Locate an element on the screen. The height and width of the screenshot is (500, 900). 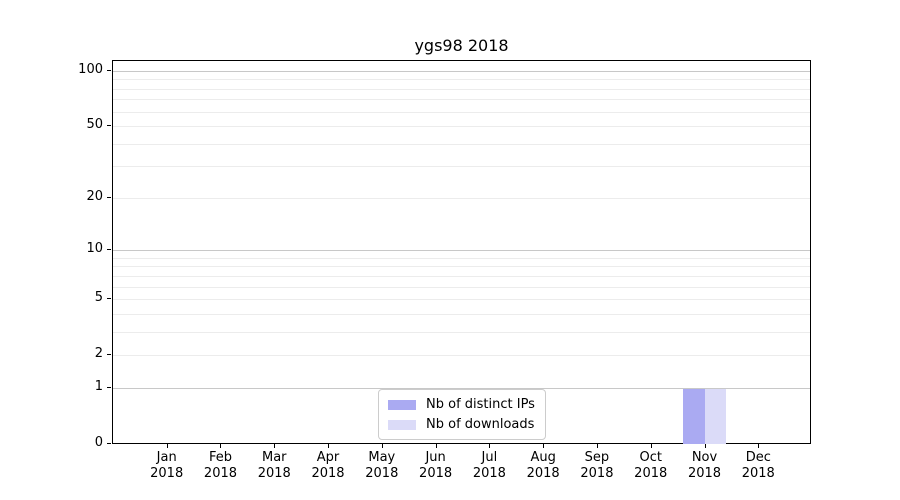
legend-swatch-distinct-ips-icon is located at coordinates (402, 404).